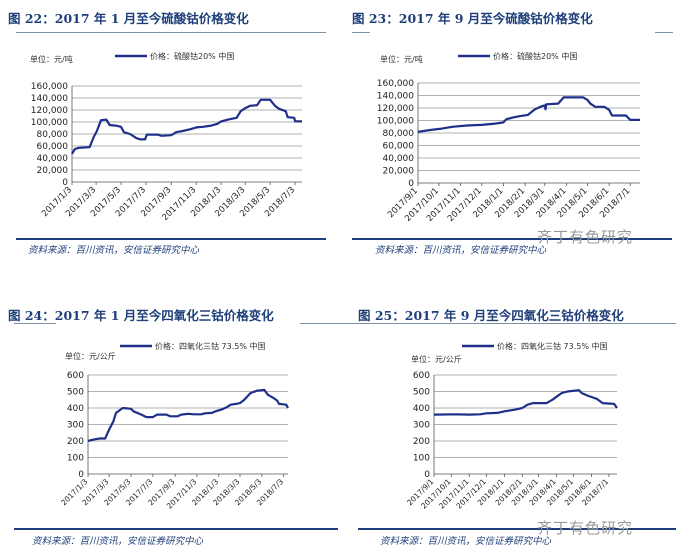 The height and width of the screenshot is (555, 676). Describe the element at coordinates (472, 18) in the screenshot. I see `chart-title-23: 图 23：2017 年 9 月至今硫酸钴价格变化` at that location.